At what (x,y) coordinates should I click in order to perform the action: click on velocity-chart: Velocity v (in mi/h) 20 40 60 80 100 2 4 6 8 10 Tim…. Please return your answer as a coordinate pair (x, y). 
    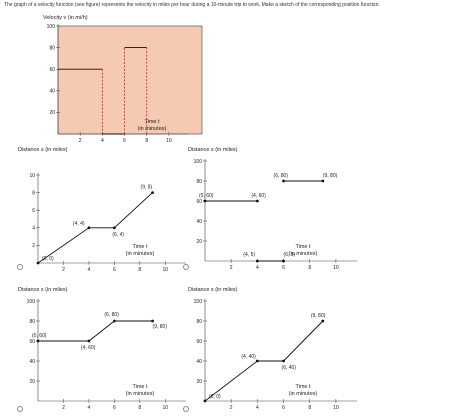
    Looking at the image, I should click on (123, 79).